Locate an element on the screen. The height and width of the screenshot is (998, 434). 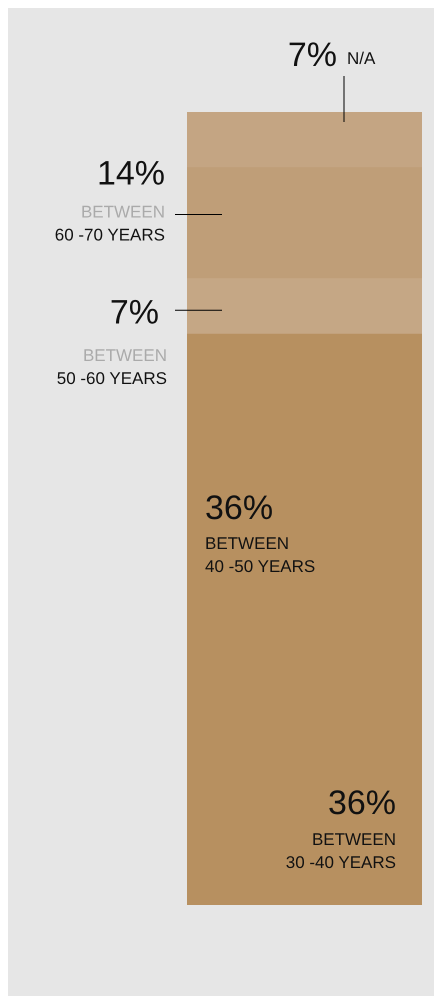
bar is located at coordinates (304, 306).